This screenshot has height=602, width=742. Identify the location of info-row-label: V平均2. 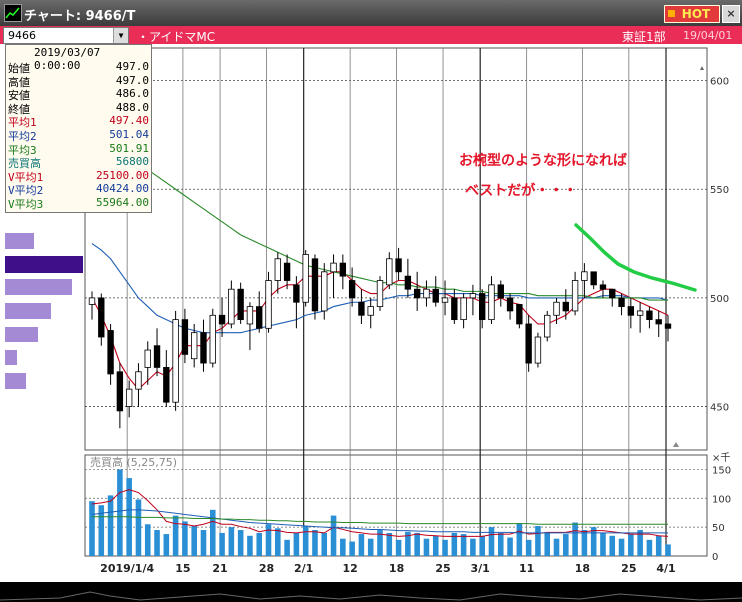
(26, 191).